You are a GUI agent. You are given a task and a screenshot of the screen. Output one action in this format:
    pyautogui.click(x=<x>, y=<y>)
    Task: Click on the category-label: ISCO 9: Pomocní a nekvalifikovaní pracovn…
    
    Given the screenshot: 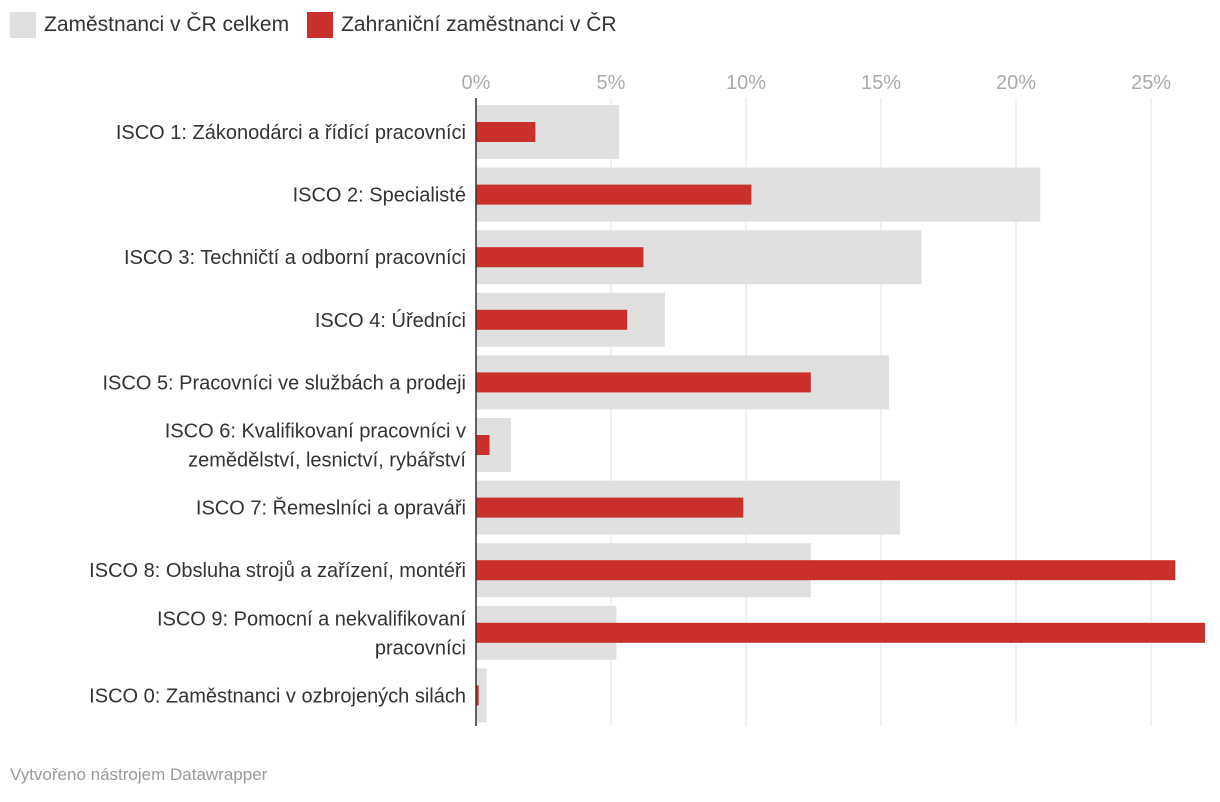 What is the action you would take?
    pyautogui.click(x=311, y=633)
    